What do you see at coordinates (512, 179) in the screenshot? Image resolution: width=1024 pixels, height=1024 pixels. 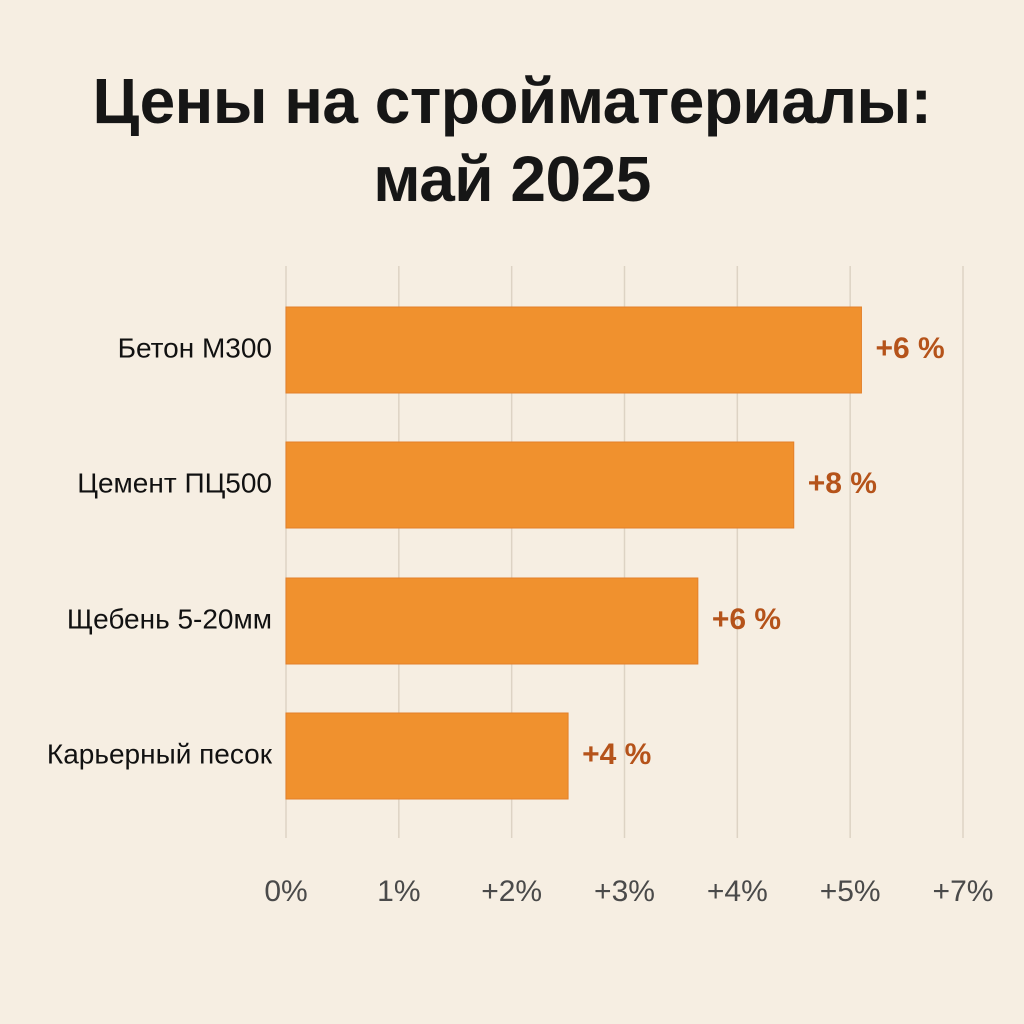 I see `chart-title-line-2: май 2025` at bounding box center [512, 179].